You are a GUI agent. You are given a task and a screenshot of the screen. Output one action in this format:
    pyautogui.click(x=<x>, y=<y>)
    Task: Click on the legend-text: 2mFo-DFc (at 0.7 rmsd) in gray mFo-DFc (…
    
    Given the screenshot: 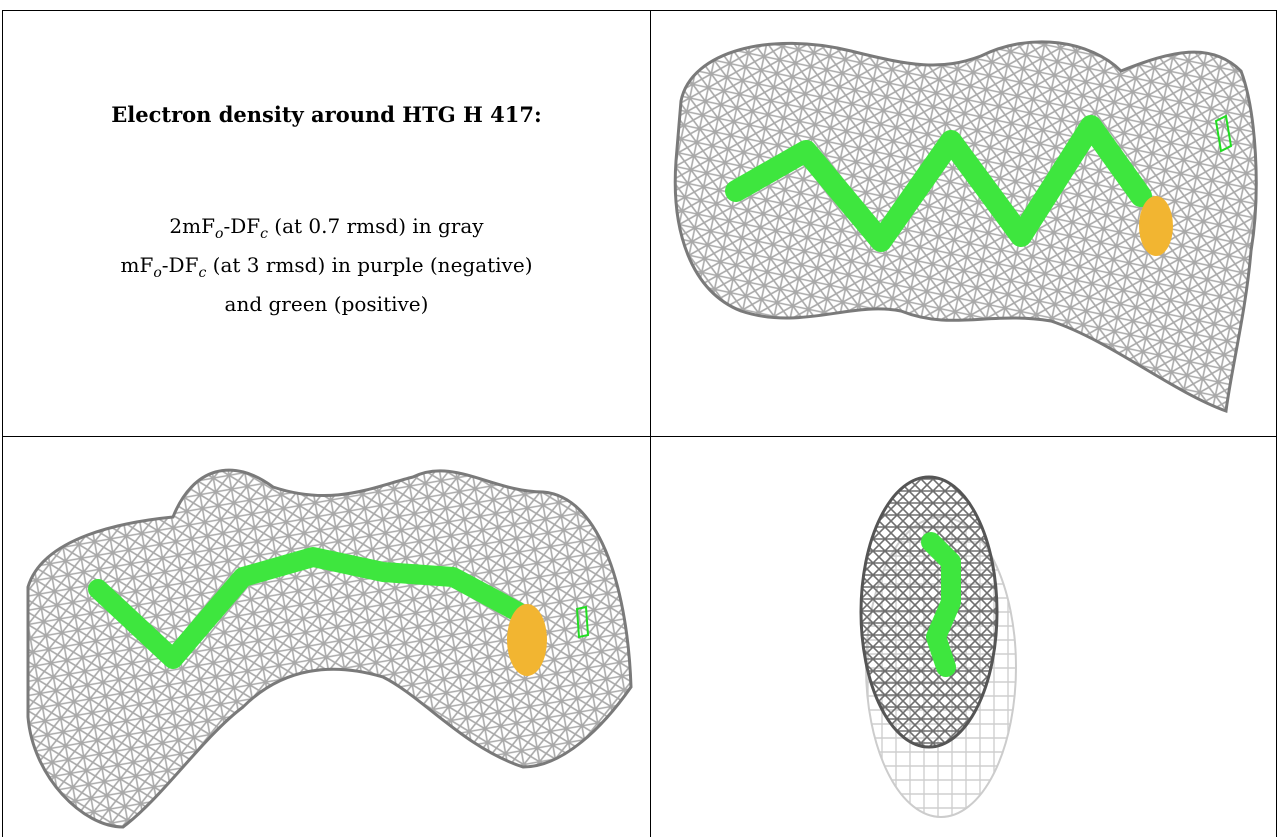 What is the action you would take?
    pyautogui.click(x=326, y=265)
    